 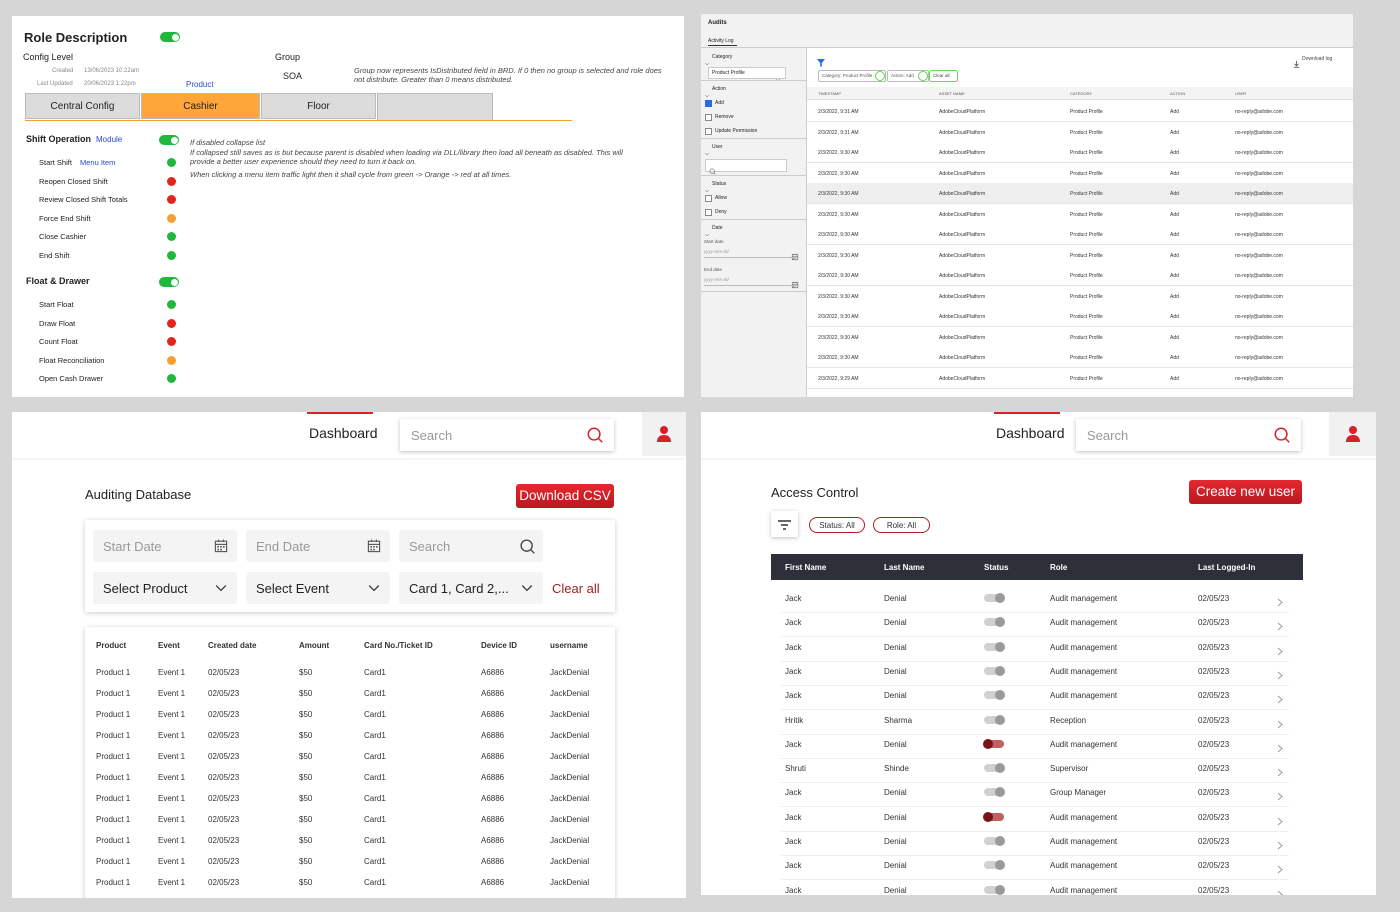 What do you see at coordinates (200, 106) in the screenshot?
I see `tab: Cashier` at bounding box center [200, 106].